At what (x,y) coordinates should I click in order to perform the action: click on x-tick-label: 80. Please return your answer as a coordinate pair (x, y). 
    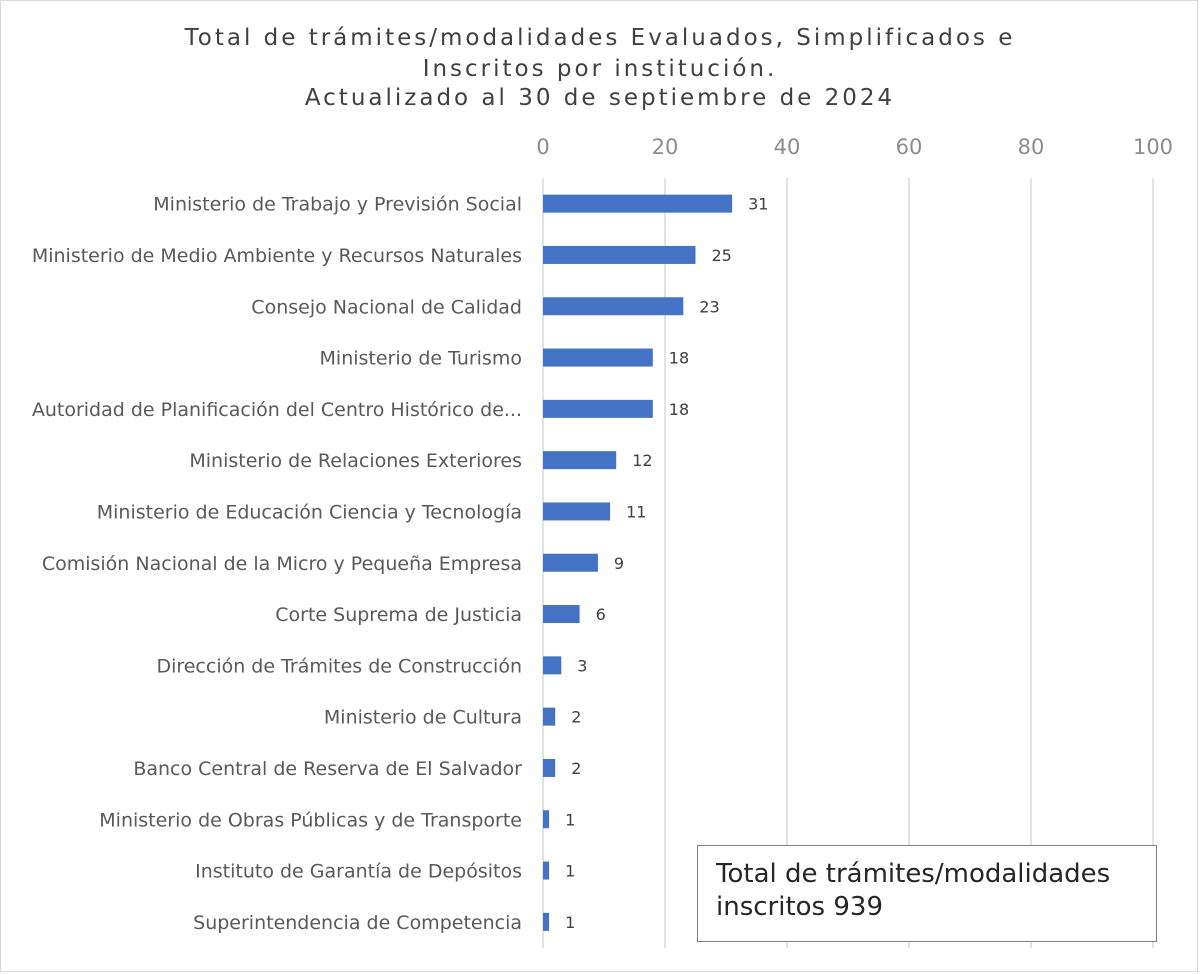
    Looking at the image, I should click on (1031, 147).